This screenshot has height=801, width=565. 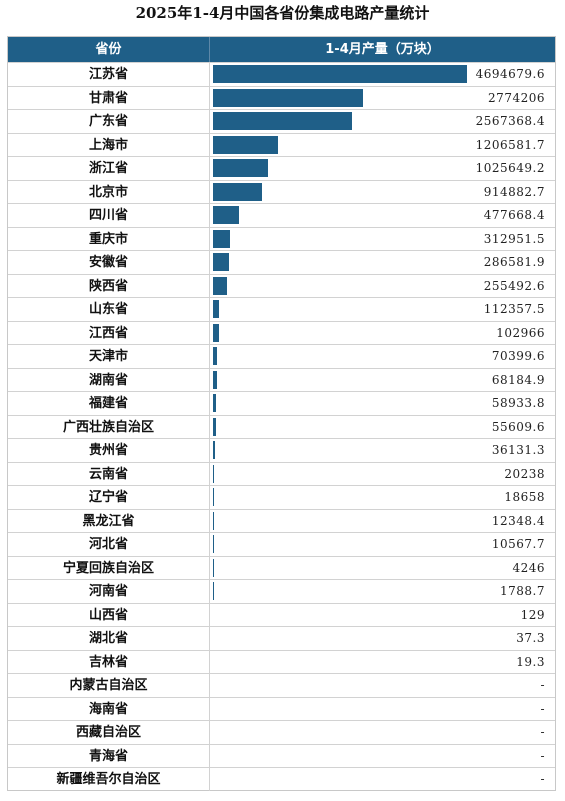 I want to click on province-label: 西藏自治区, so click(x=108, y=732).